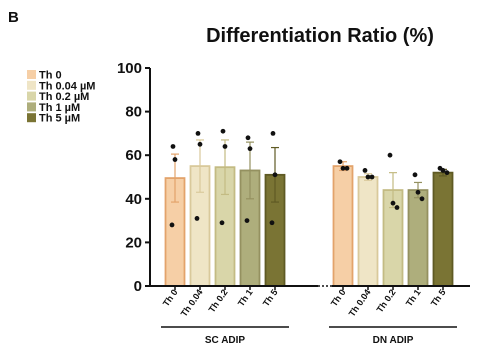  What do you see at coordinates (393, 340) in the screenshot?
I see `group-label: DN ADIP` at bounding box center [393, 340].